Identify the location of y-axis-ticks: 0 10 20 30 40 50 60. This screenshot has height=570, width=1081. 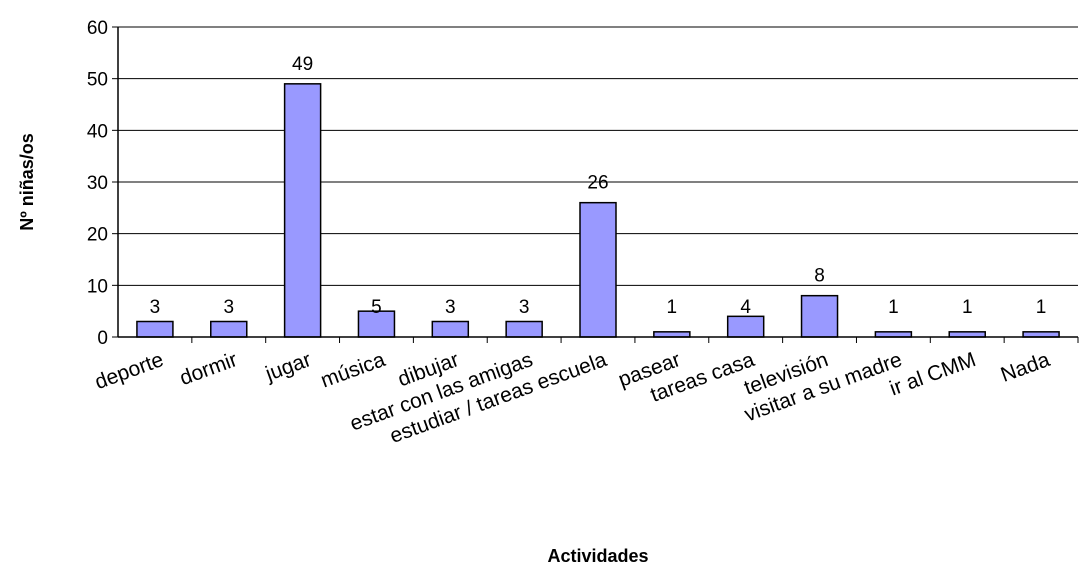
(102, 183).